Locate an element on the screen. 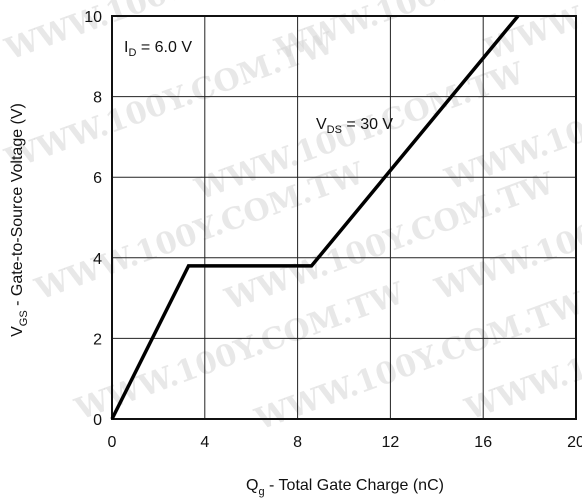  x-tick-labels: 0 4 8 12 16 20 is located at coordinates (345, 442).